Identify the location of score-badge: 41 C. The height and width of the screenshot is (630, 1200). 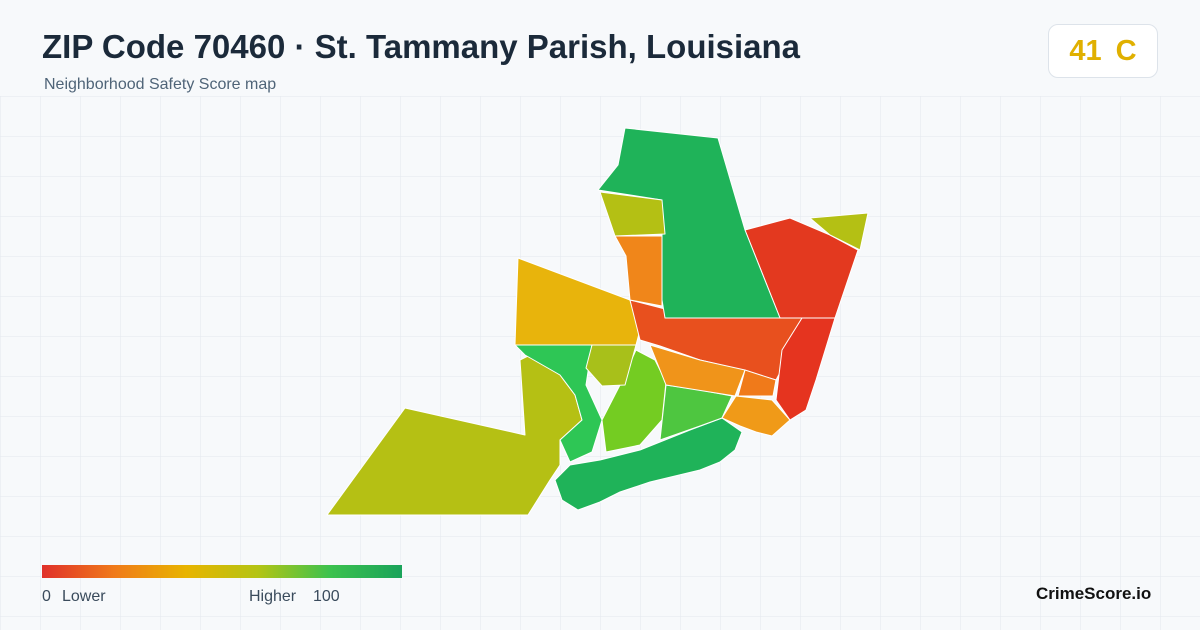
(1103, 51).